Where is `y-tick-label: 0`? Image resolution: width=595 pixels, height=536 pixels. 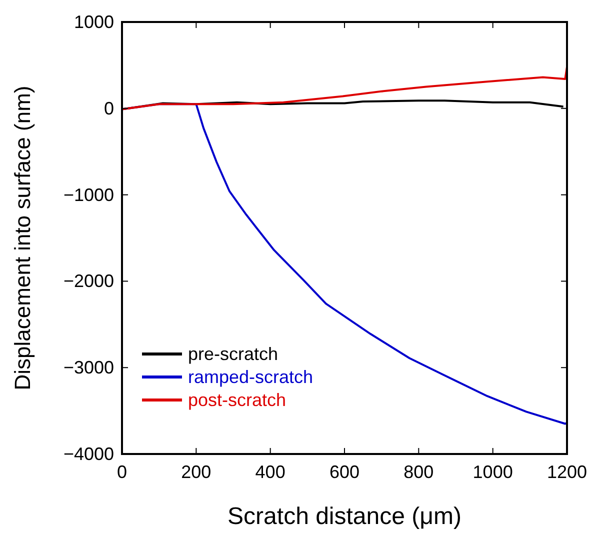 y-tick-label: 0 is located at coordinates (109, 108).